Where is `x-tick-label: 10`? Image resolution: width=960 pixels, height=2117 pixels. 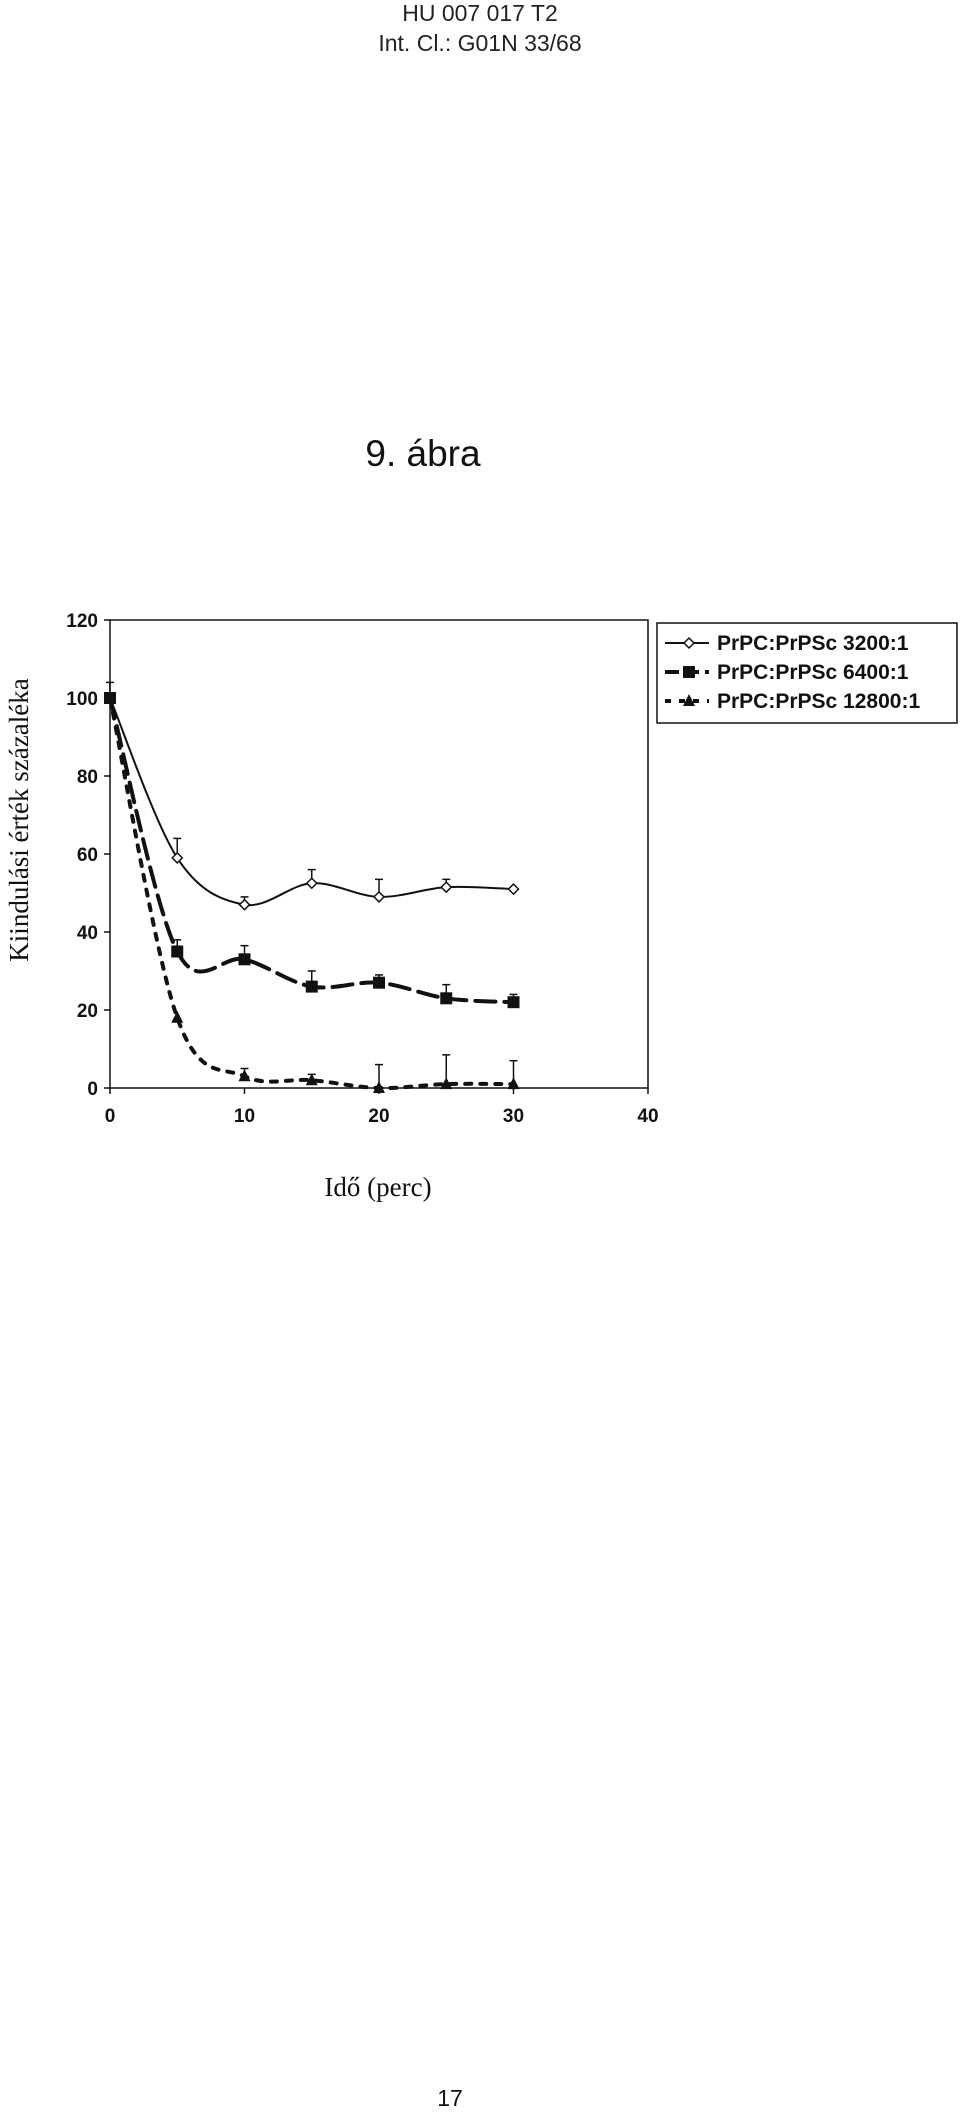 x-tick-label: 10 is located at coordinates (244, 1116).